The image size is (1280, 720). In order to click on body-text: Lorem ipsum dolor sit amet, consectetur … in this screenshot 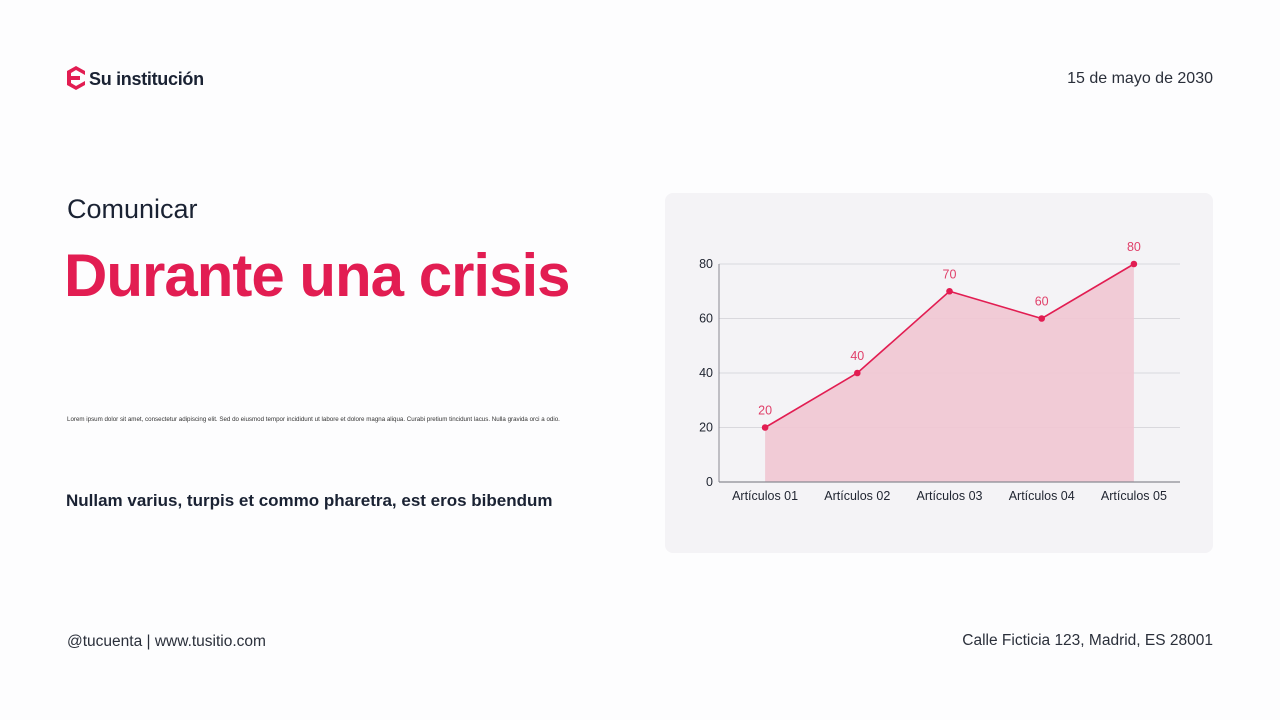, I will do `click(313, 419)`.